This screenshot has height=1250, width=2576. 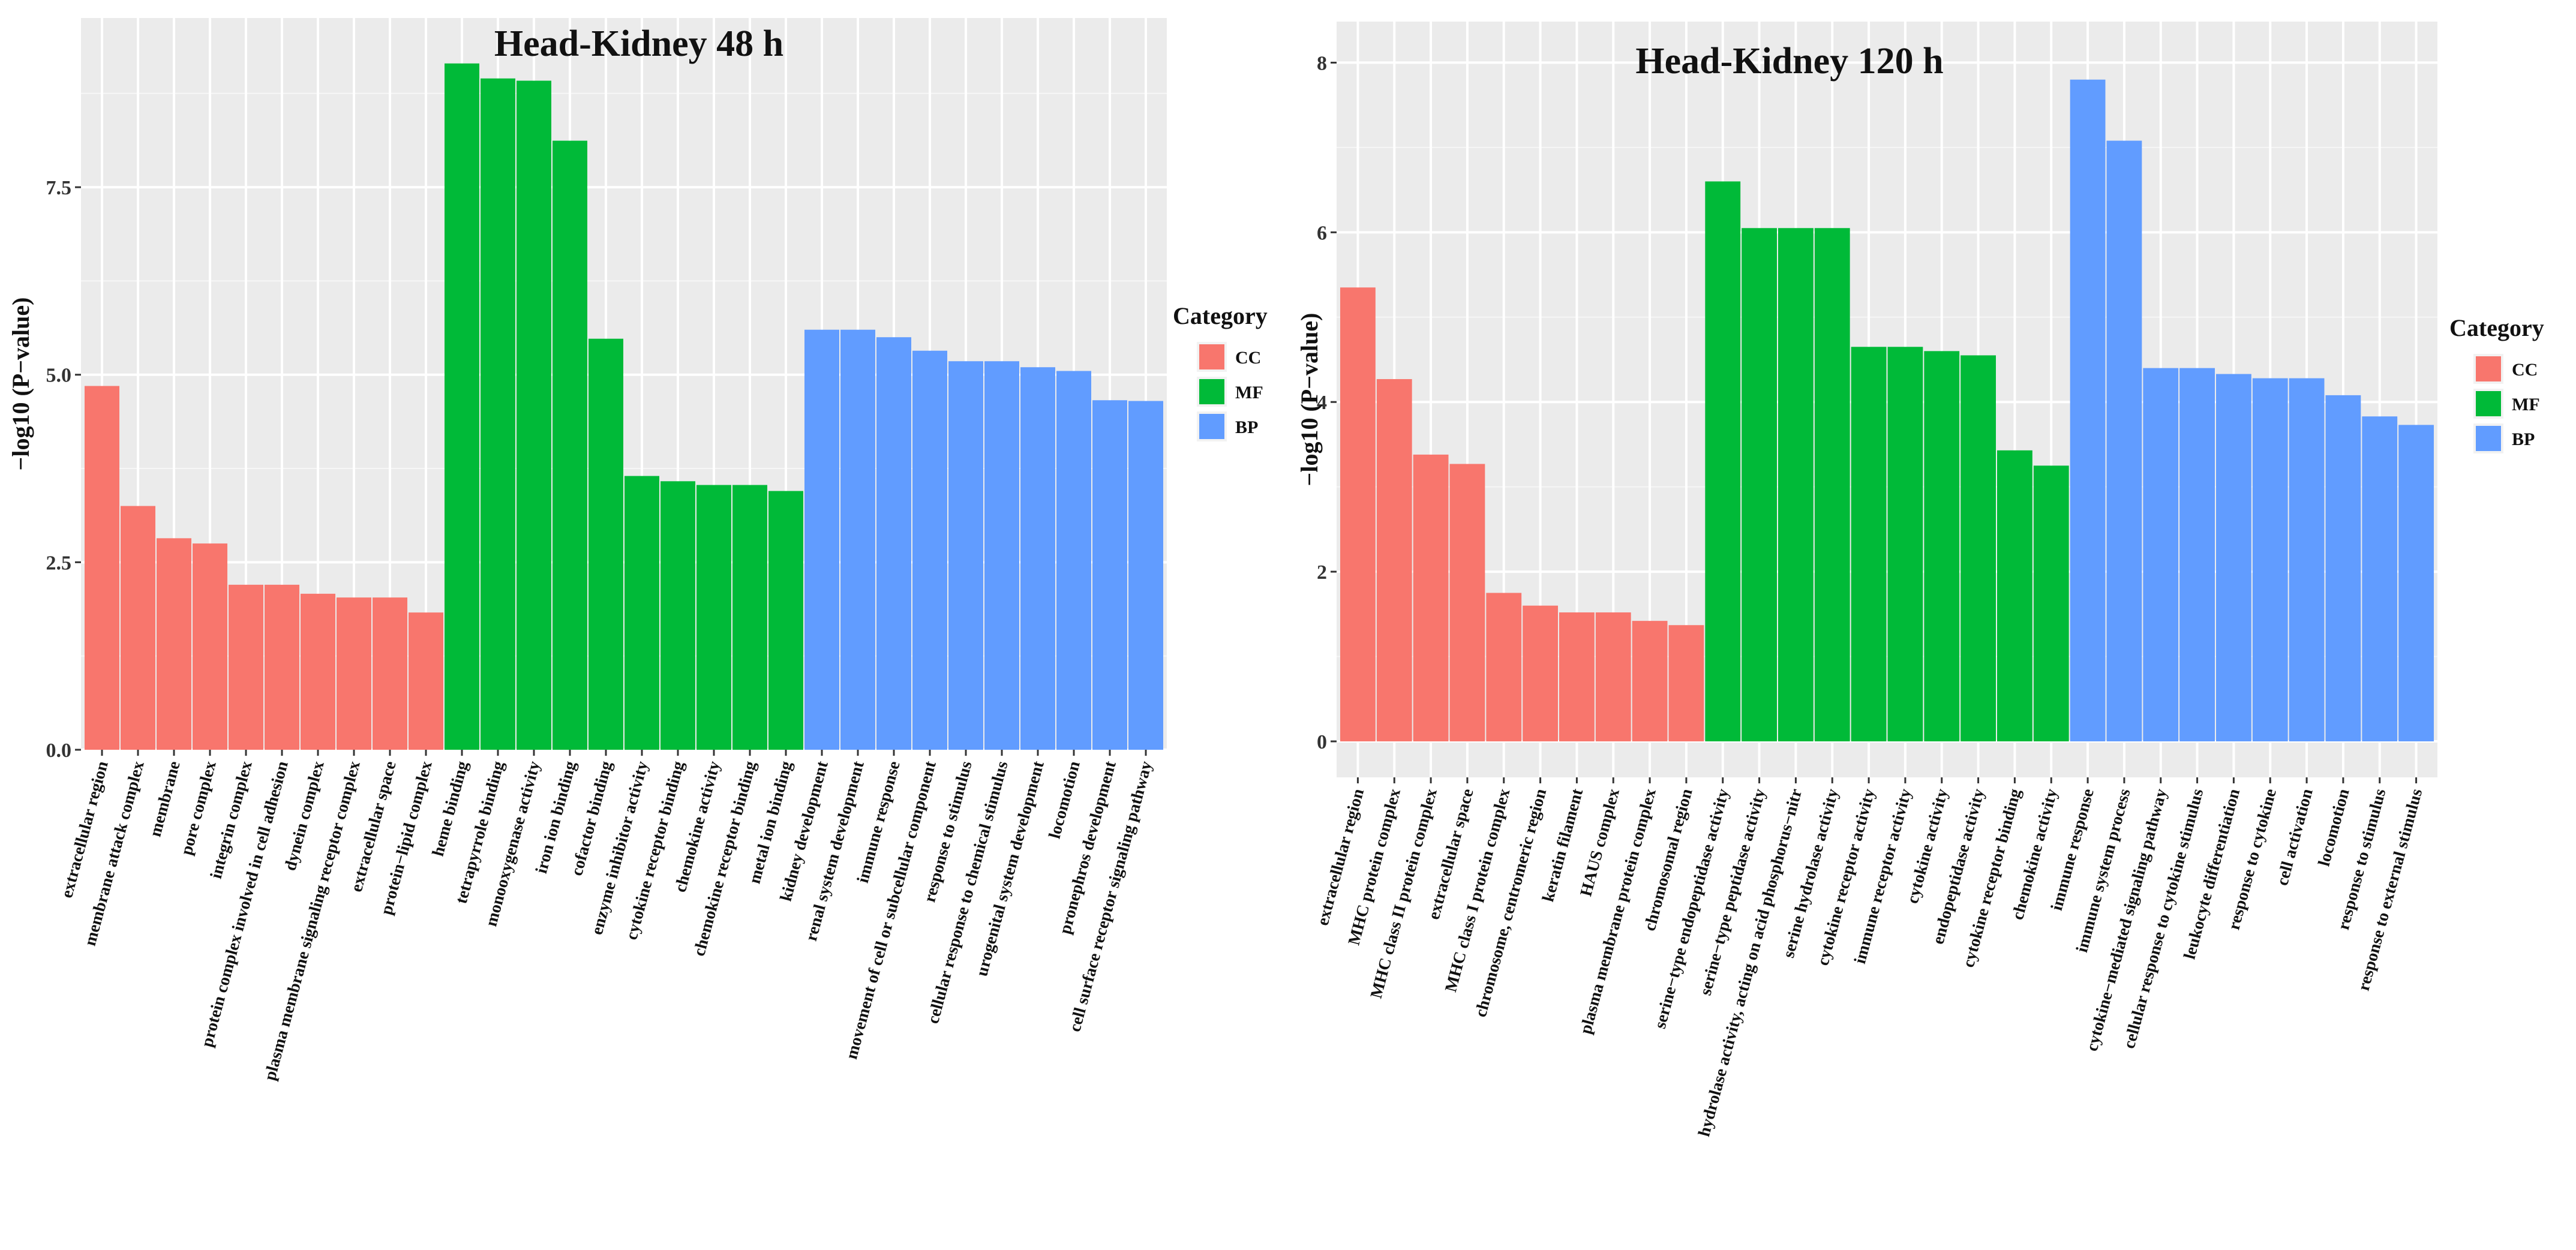 I want to click on y-tick-label: 0, so click(x=1322, y=742).